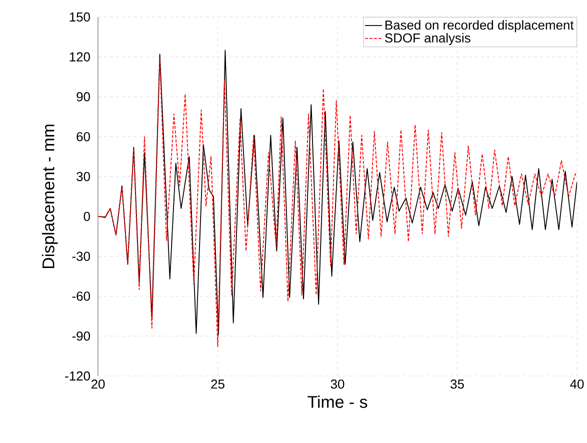 The width and height of the screenshot is (587, 443). I want to click on x-tick-label: 25, so click(217, 384).